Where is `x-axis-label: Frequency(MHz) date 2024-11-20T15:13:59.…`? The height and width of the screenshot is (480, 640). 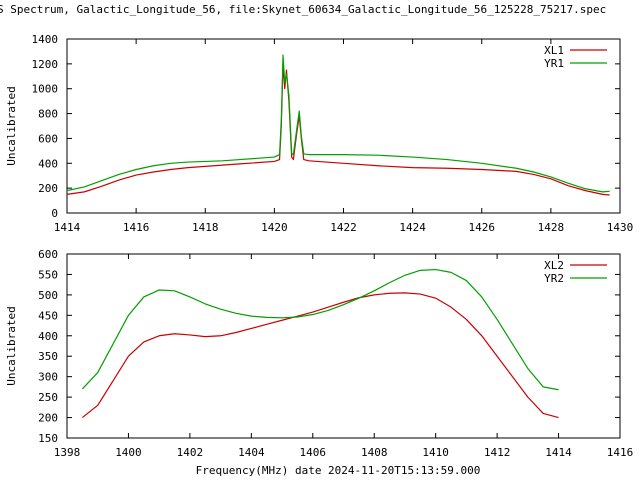 x-axis-label: Frequency(MHz) date 2024-11-20T15:13:59.… is located at coordinates (338, 470).